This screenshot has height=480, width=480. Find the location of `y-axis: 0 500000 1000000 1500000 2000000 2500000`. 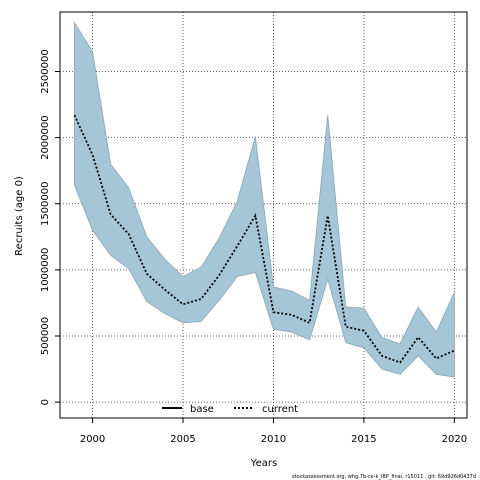

y-axis: 0 500000 1000000 1500000 2000000 2500000 is located at coordinates (50, 227).